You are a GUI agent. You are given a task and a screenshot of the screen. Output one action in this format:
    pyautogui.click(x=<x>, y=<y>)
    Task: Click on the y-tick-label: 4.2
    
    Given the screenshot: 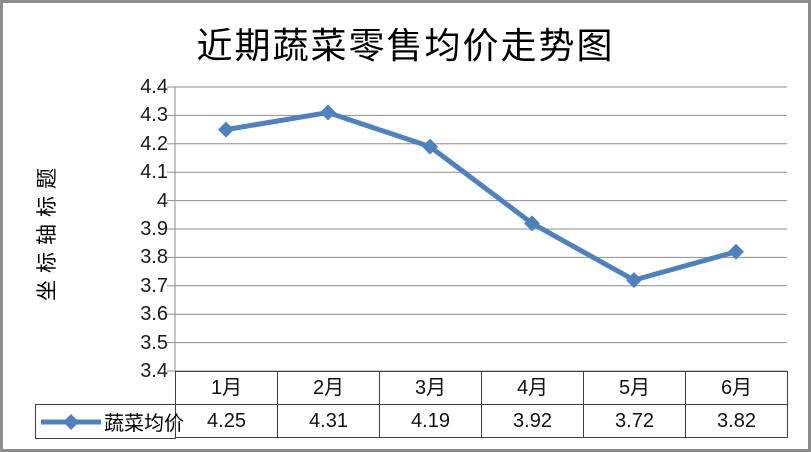 What is the action you would take?
    pyautogui.click(x=154, y=143)
    